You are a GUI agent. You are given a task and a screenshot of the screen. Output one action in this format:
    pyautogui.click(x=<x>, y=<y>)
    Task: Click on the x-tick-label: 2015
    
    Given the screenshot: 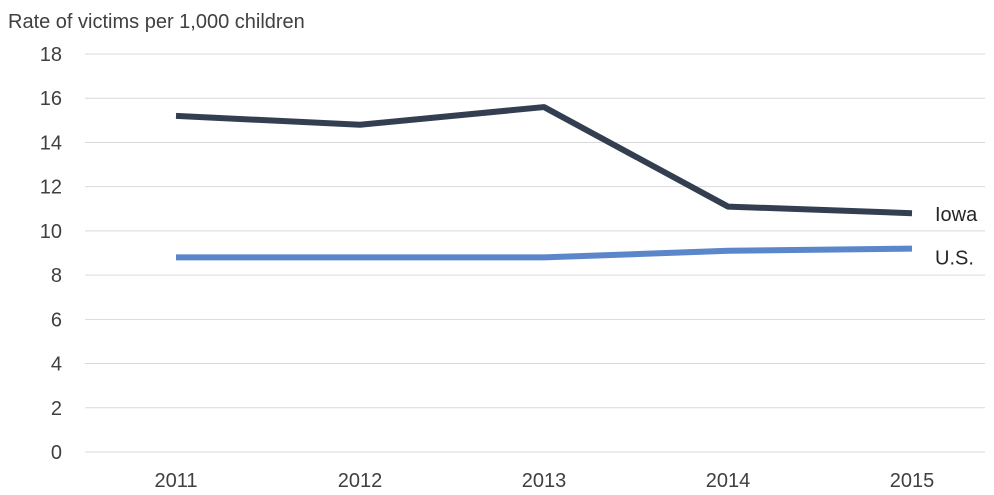 What is the action you would take?
    pyautogui.click(x=912, y=481)
    